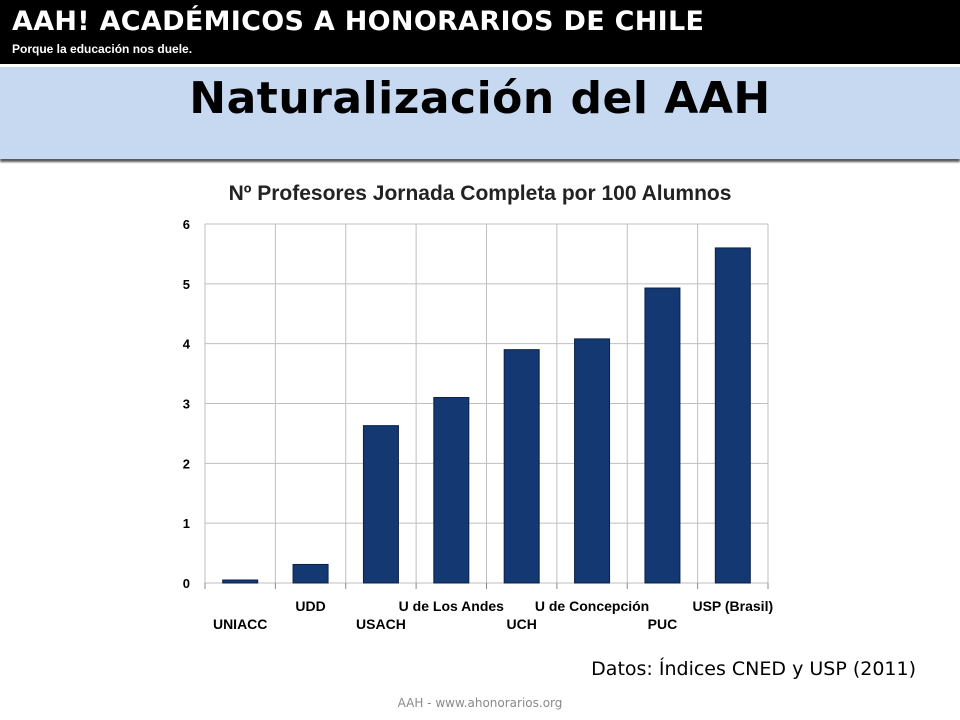  What do you see at coordinates (186, 404) in the screenshot?
I see `y-tick-label: 3` at bounding box center [186, 404].